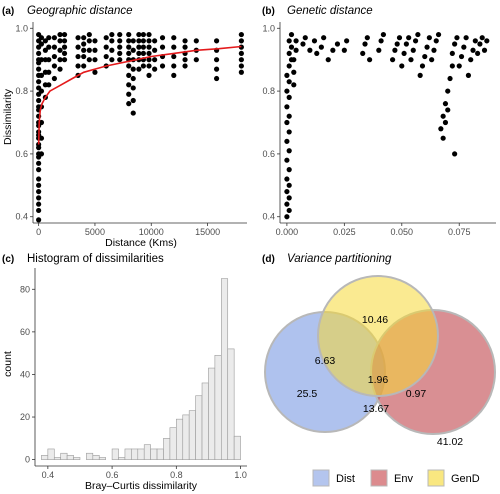 This screenshot has width=500, height=494. What do you see at coordinates (27, 460) in the screenshot?
I see `y-tick-label-c: 0` at bounding box center [27, 460].